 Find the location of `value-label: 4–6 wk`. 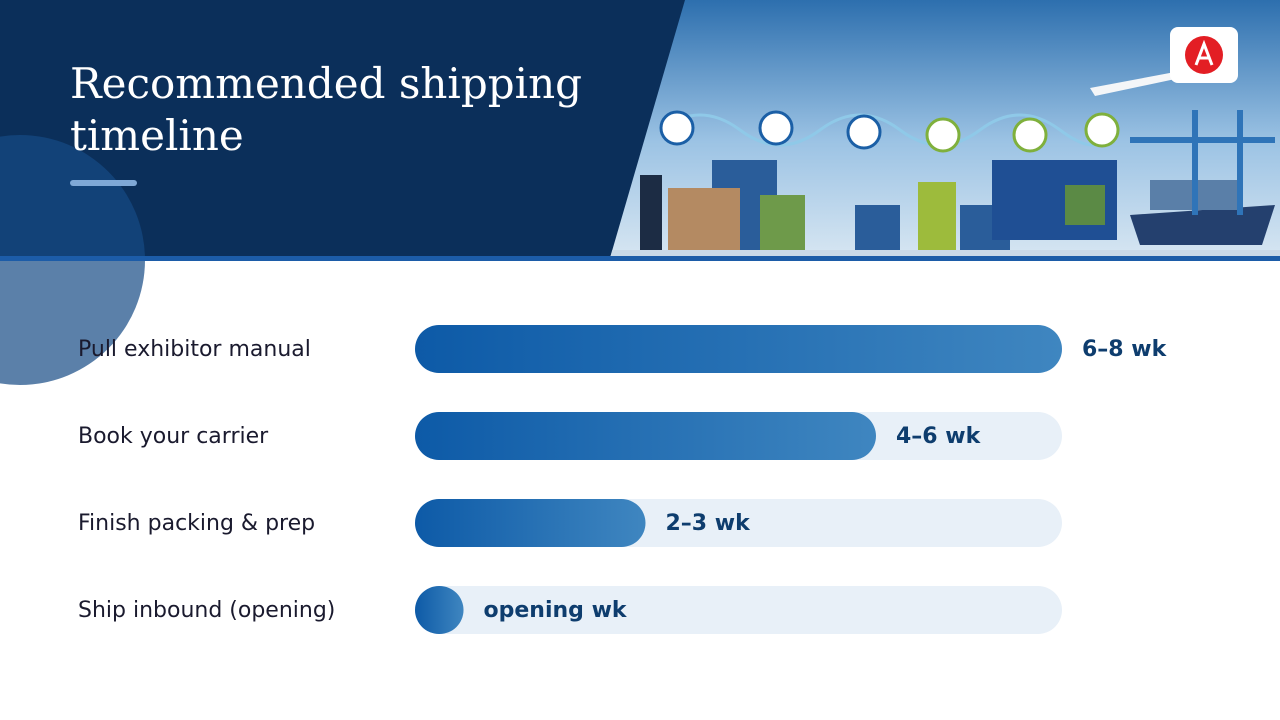

value-label: 4–6 wk is located at coordinates (939, 436).